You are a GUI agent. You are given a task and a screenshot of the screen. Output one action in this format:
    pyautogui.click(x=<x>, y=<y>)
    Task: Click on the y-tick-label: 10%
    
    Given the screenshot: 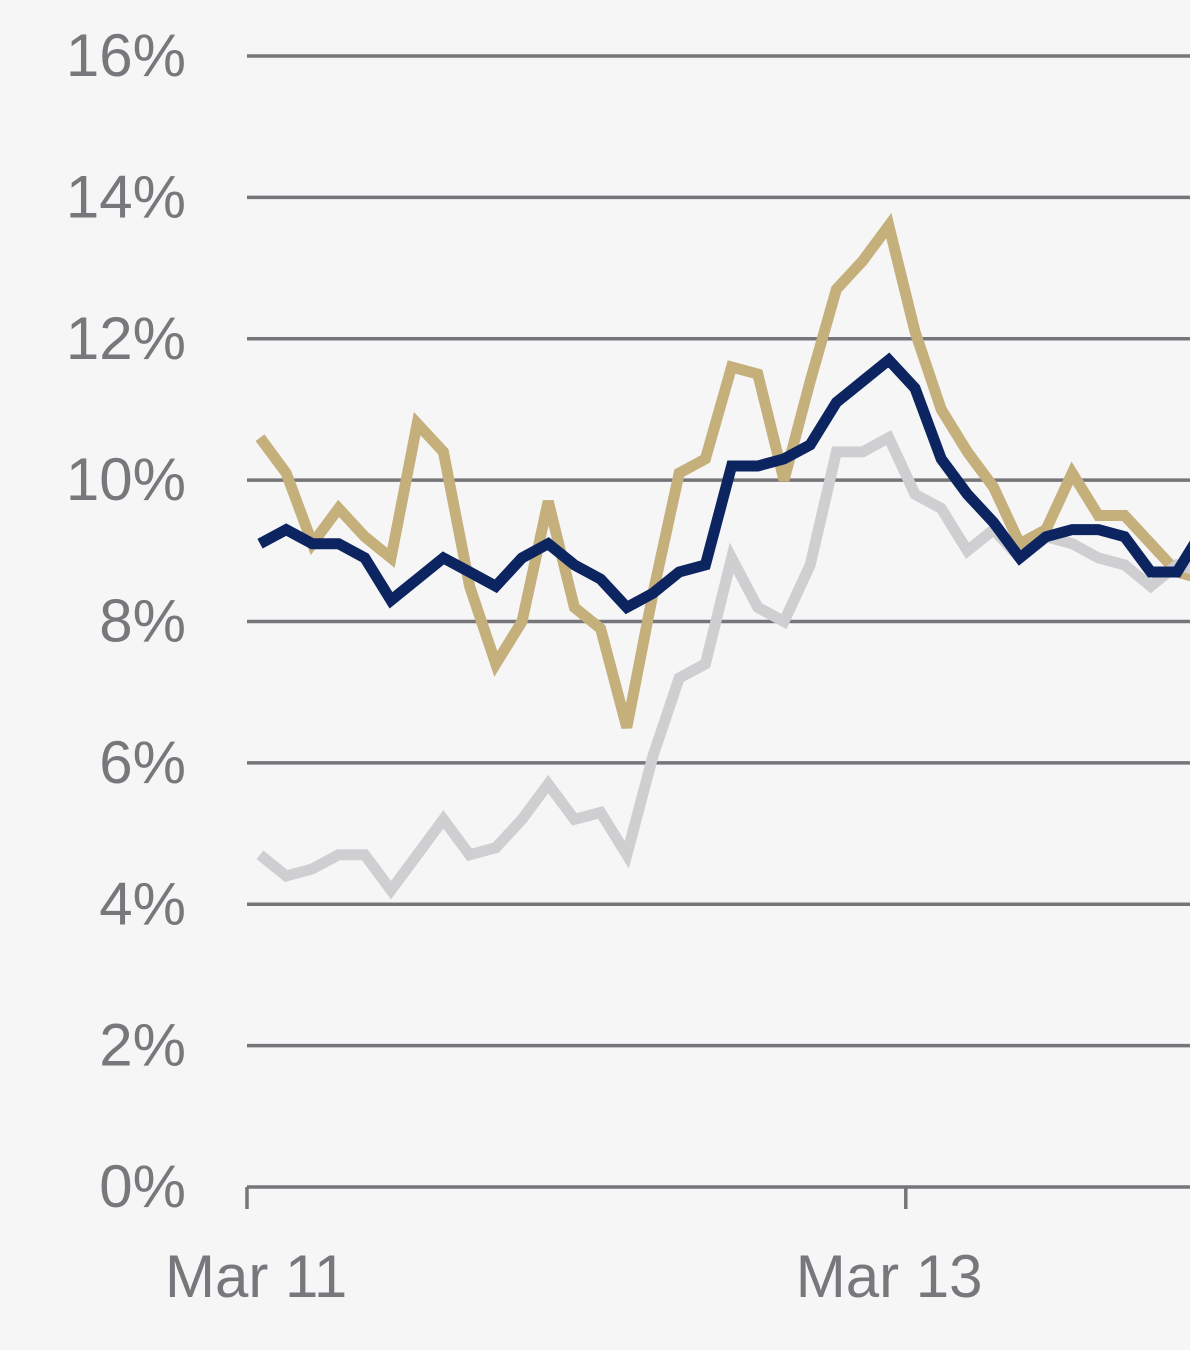 What is the action you would take?
    pyautogui.click(x=126, y=479)
    